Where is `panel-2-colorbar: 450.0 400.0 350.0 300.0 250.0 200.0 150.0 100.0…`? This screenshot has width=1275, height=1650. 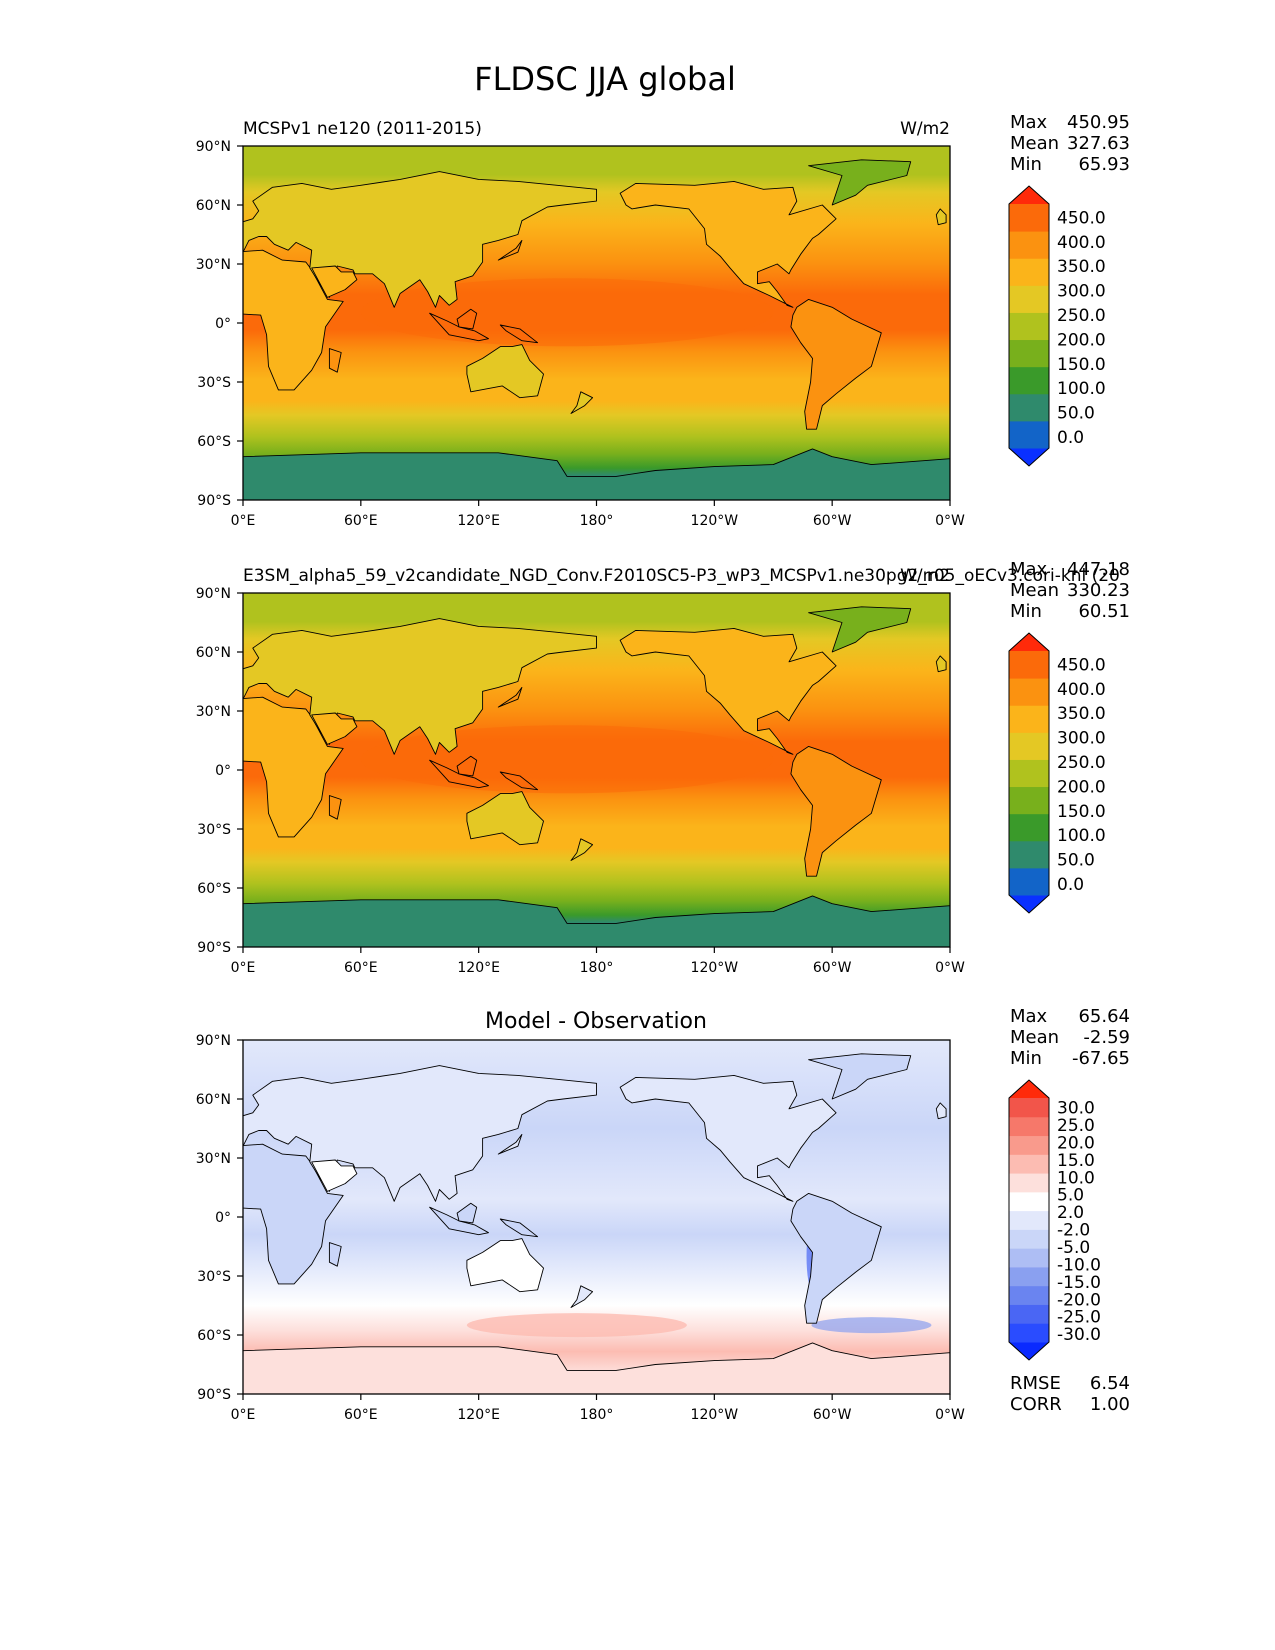 panel-2-colorbar: 450.0 400.0 350.0 300.0 250.0 200.0 150.0 100.0… is located at coordinates (1057, 773).